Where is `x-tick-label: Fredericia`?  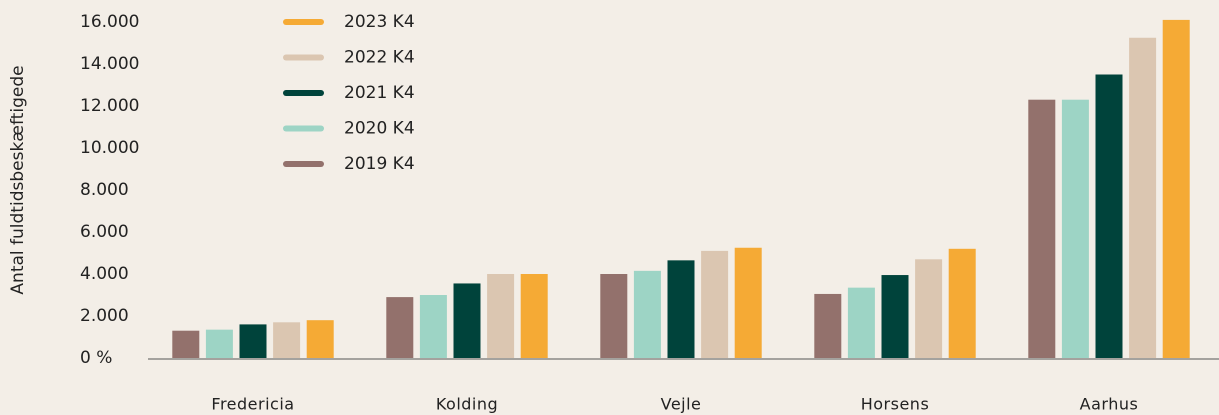 x-tick-label: Fredericia is located at coordinates (252, 404).